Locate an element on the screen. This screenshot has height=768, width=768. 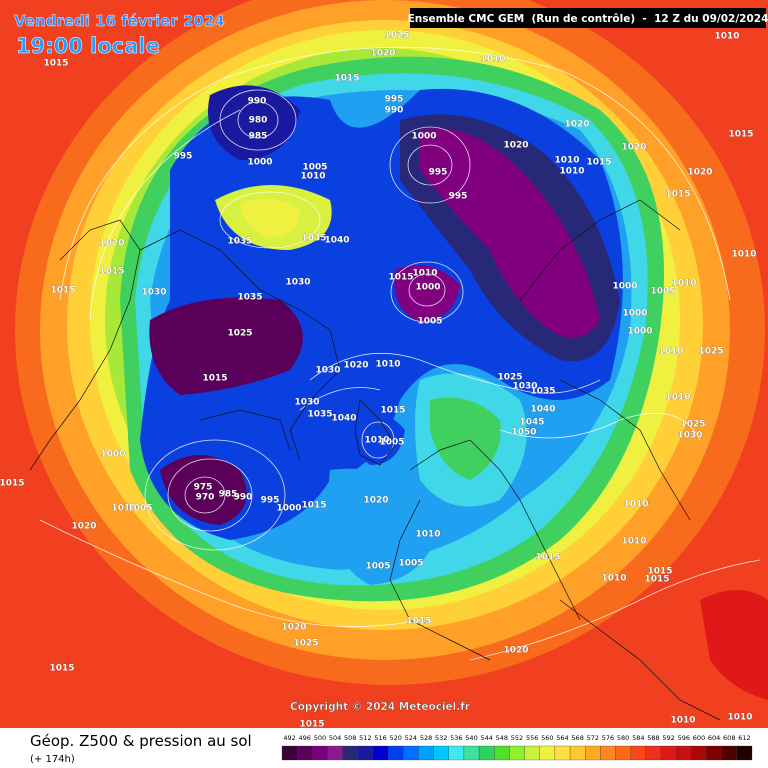
legend-label: 524 is located at coordinates (411, 738).